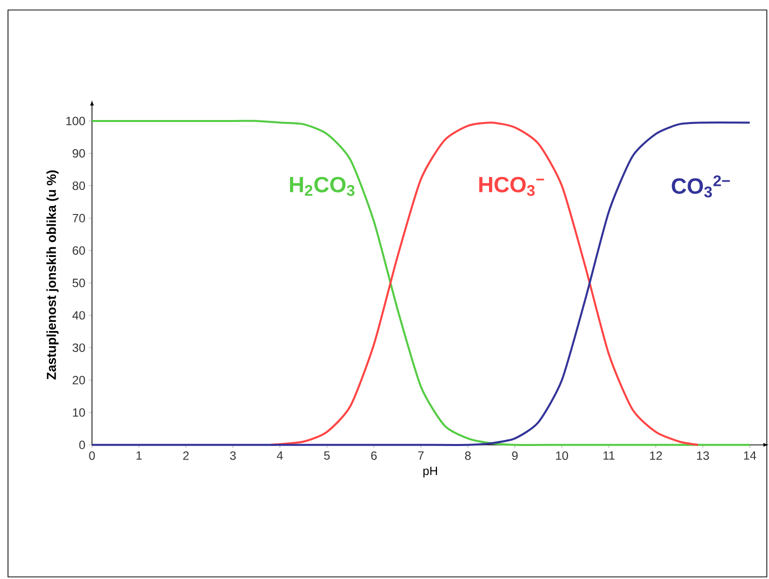  What do you see at coordinates (701, 186) in the screenshot?
I see `series-label: CO$_{3}$2−` at bounding box center [701, 186].